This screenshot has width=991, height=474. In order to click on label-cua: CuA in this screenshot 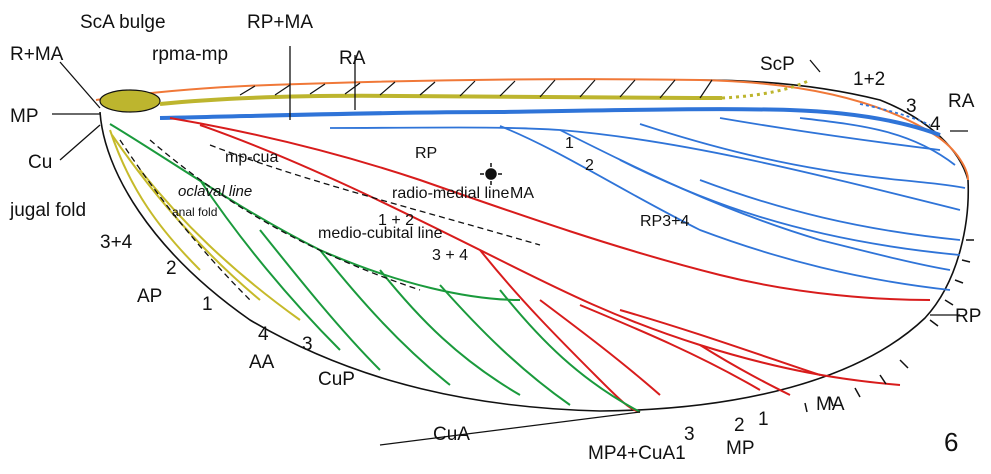, I will do `click(451, 434)`.